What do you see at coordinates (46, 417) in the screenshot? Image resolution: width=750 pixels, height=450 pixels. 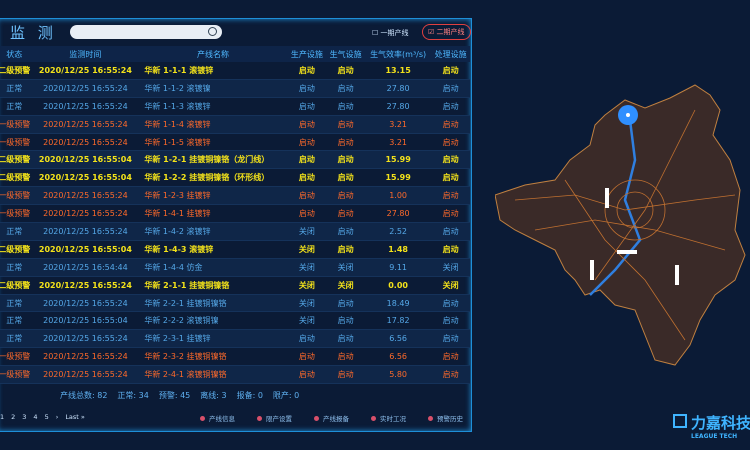 I see `page-link: 5` at bounding box center [46, 417].